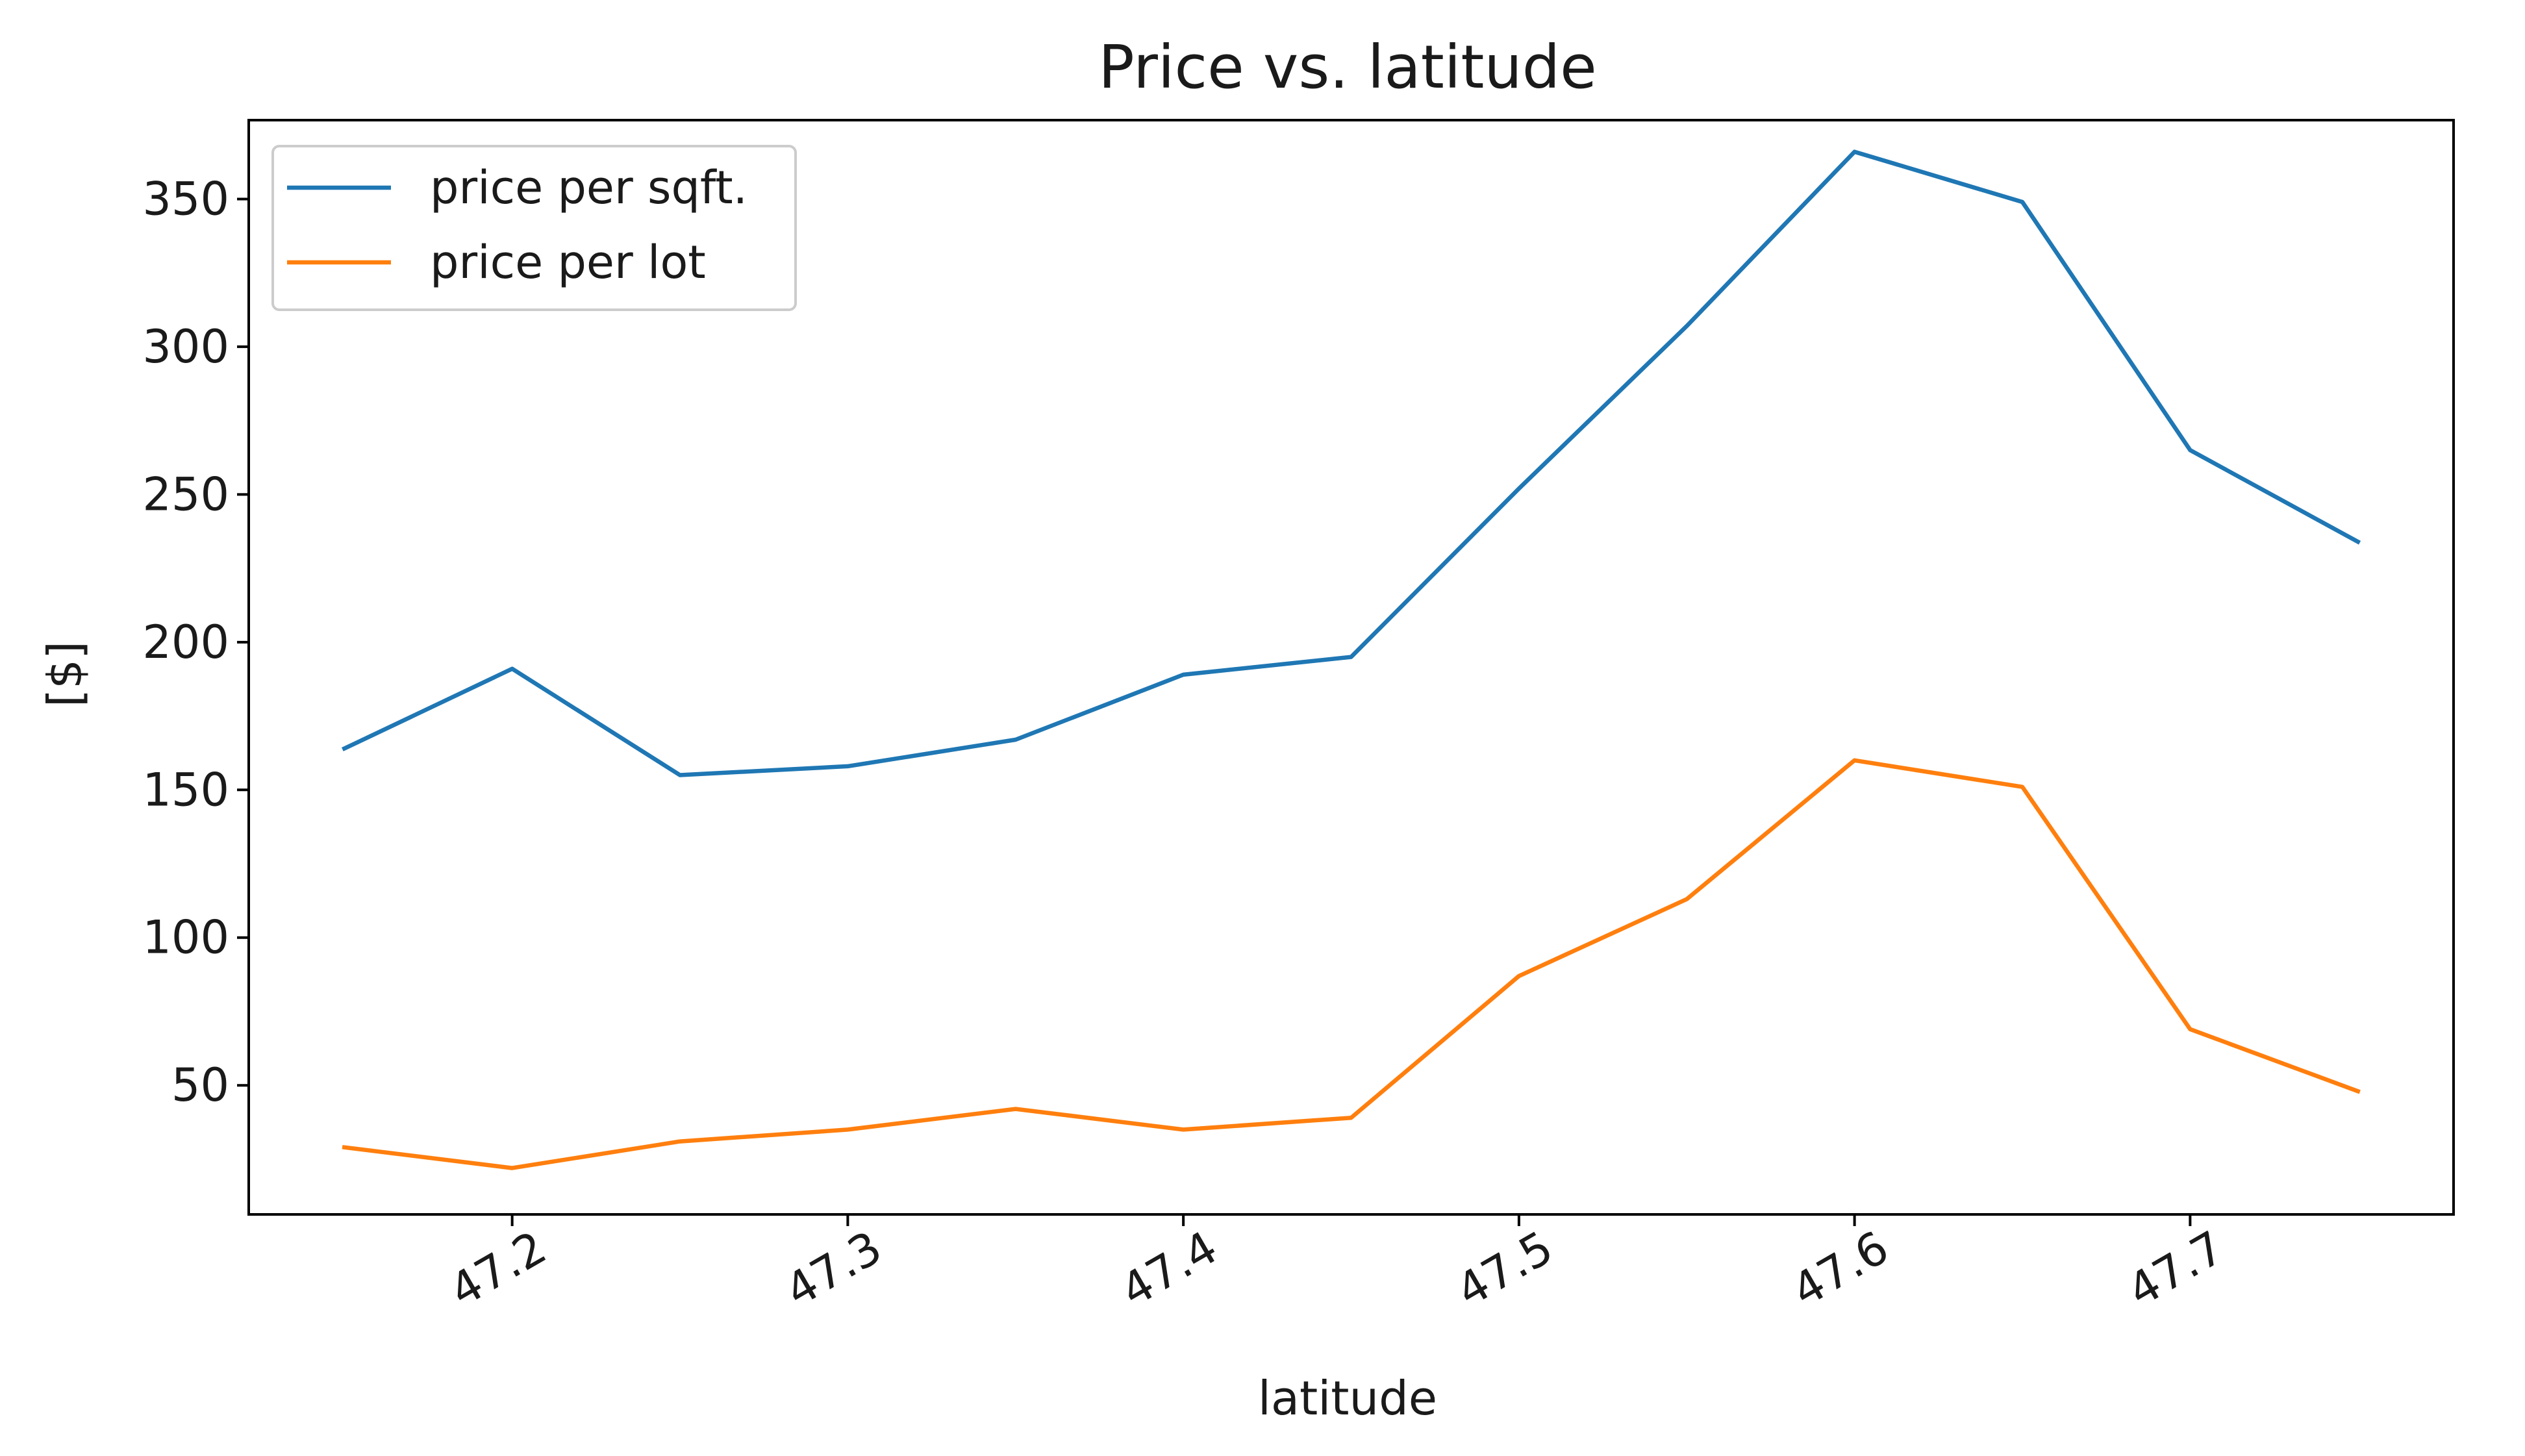 This screenshot has height=1456, width=2525. I want to click on y-tick-label-0: 50, so click(200, 1085).